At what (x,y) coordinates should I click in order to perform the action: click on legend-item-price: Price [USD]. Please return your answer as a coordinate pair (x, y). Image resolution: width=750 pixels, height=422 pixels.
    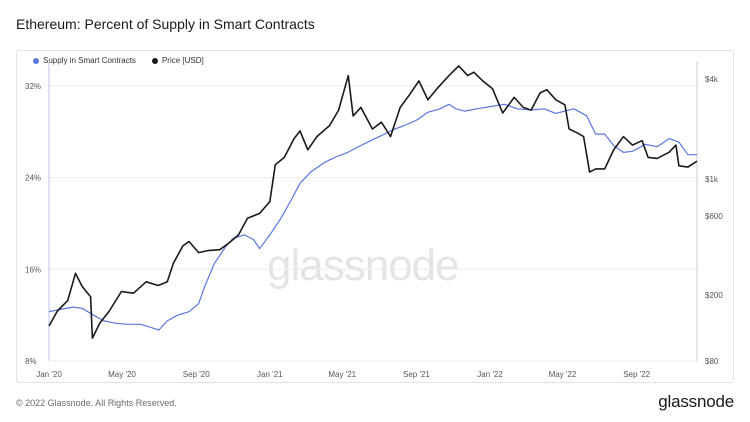
    Looking at the image, I should click on (177, 60).